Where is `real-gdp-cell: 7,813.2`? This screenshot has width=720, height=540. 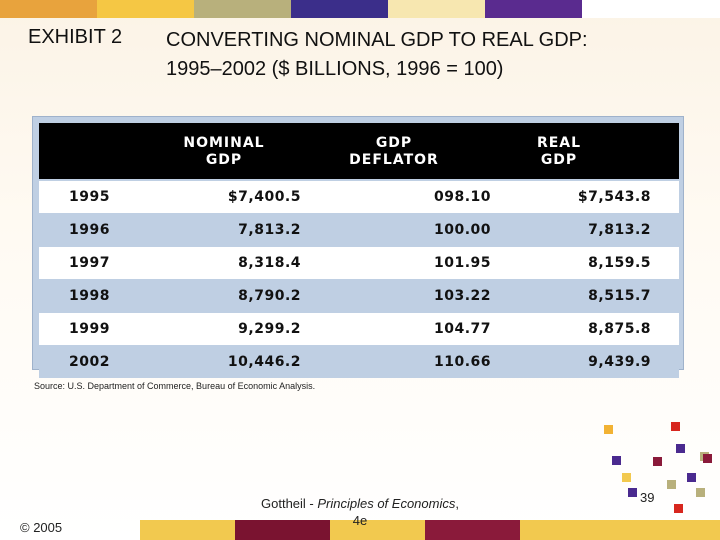 real-gdp-cell: 7,813.2 is located at coordinates (619, 230).